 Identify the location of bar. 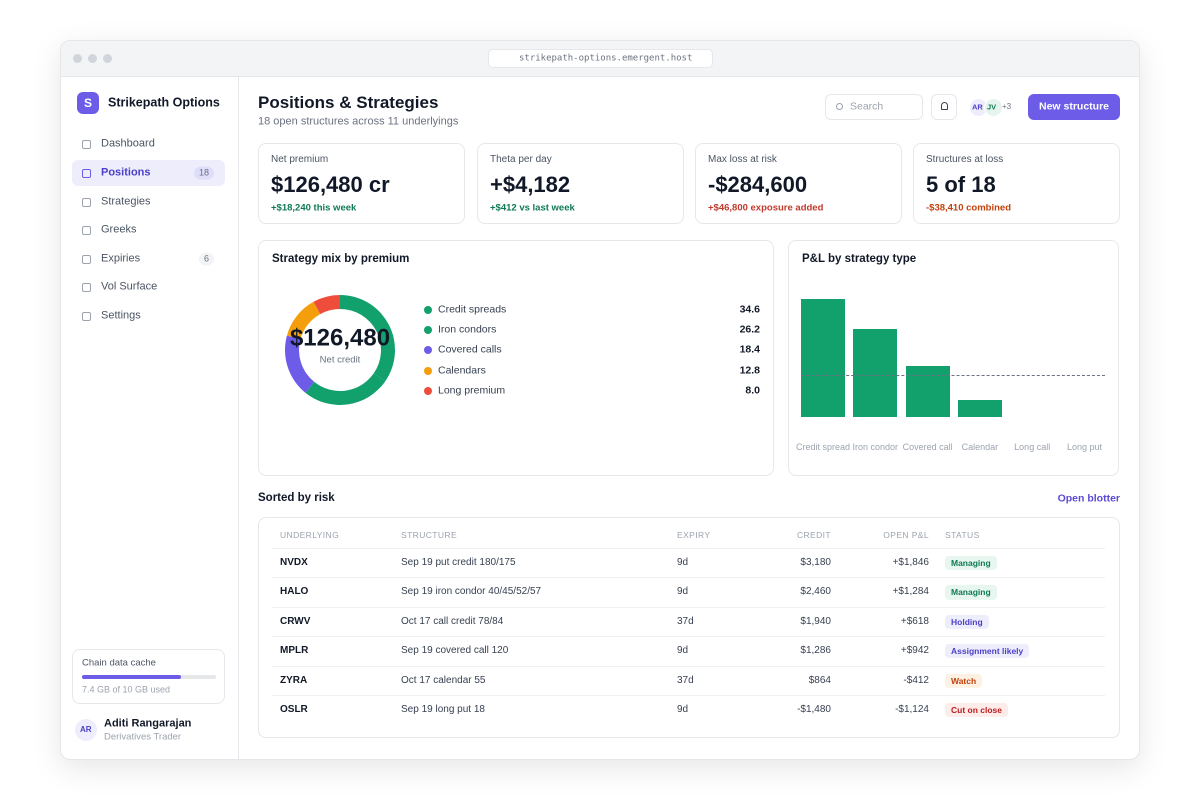
(979, 408).